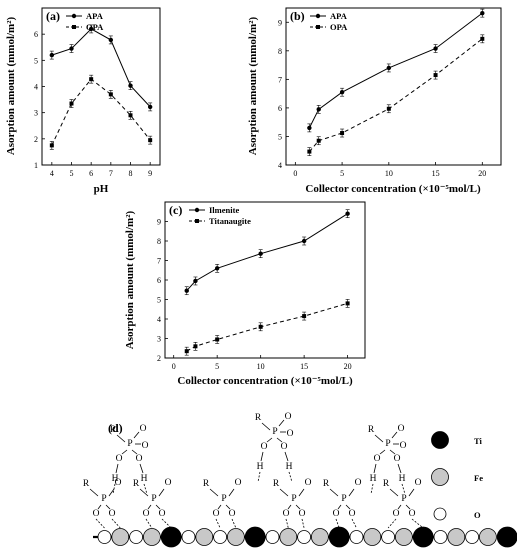  I want to click on legend-atom-label: Ti, so click(478, 441).